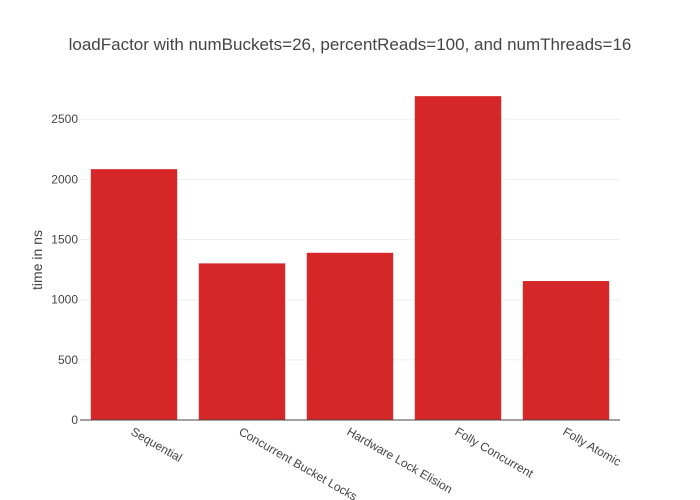 The width and height of the screenshot is (700, 500). Describe the element at coordinates (64, 119) in the screenshot. I see `y-tick-label: 2500` at that location.